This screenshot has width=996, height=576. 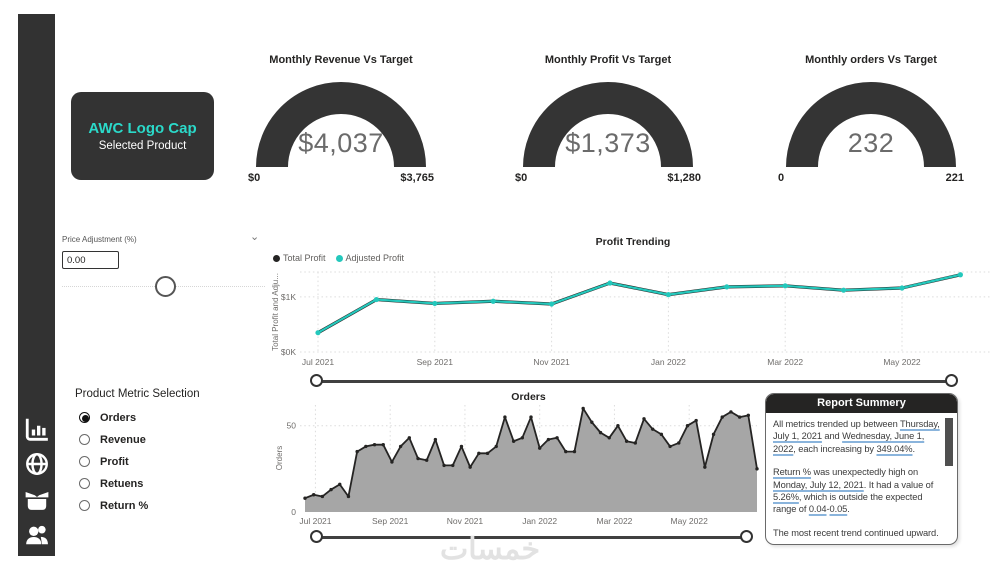 I want to click on bar-chart-icon, so click(x=37, y=429).